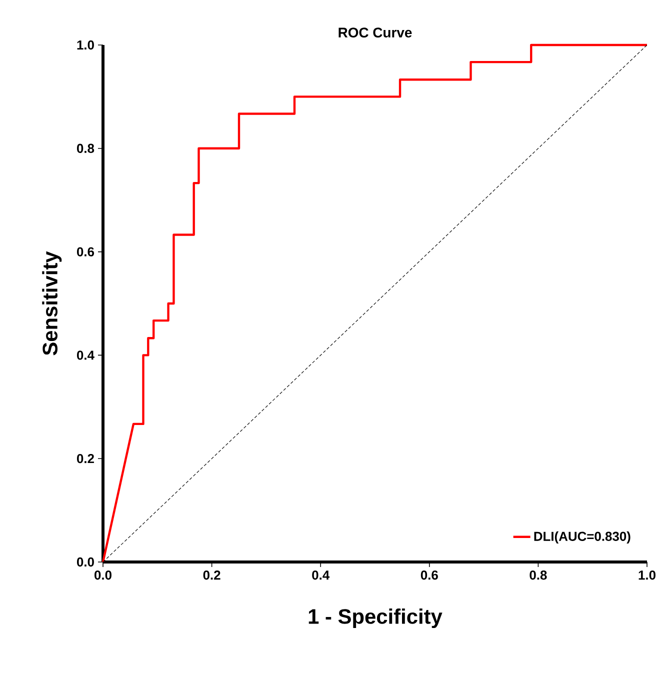  What do you see at coordinates (103, 575) in the screenshot?
I see `x-tick-label: 0.0` at bounding box center [103, 575].